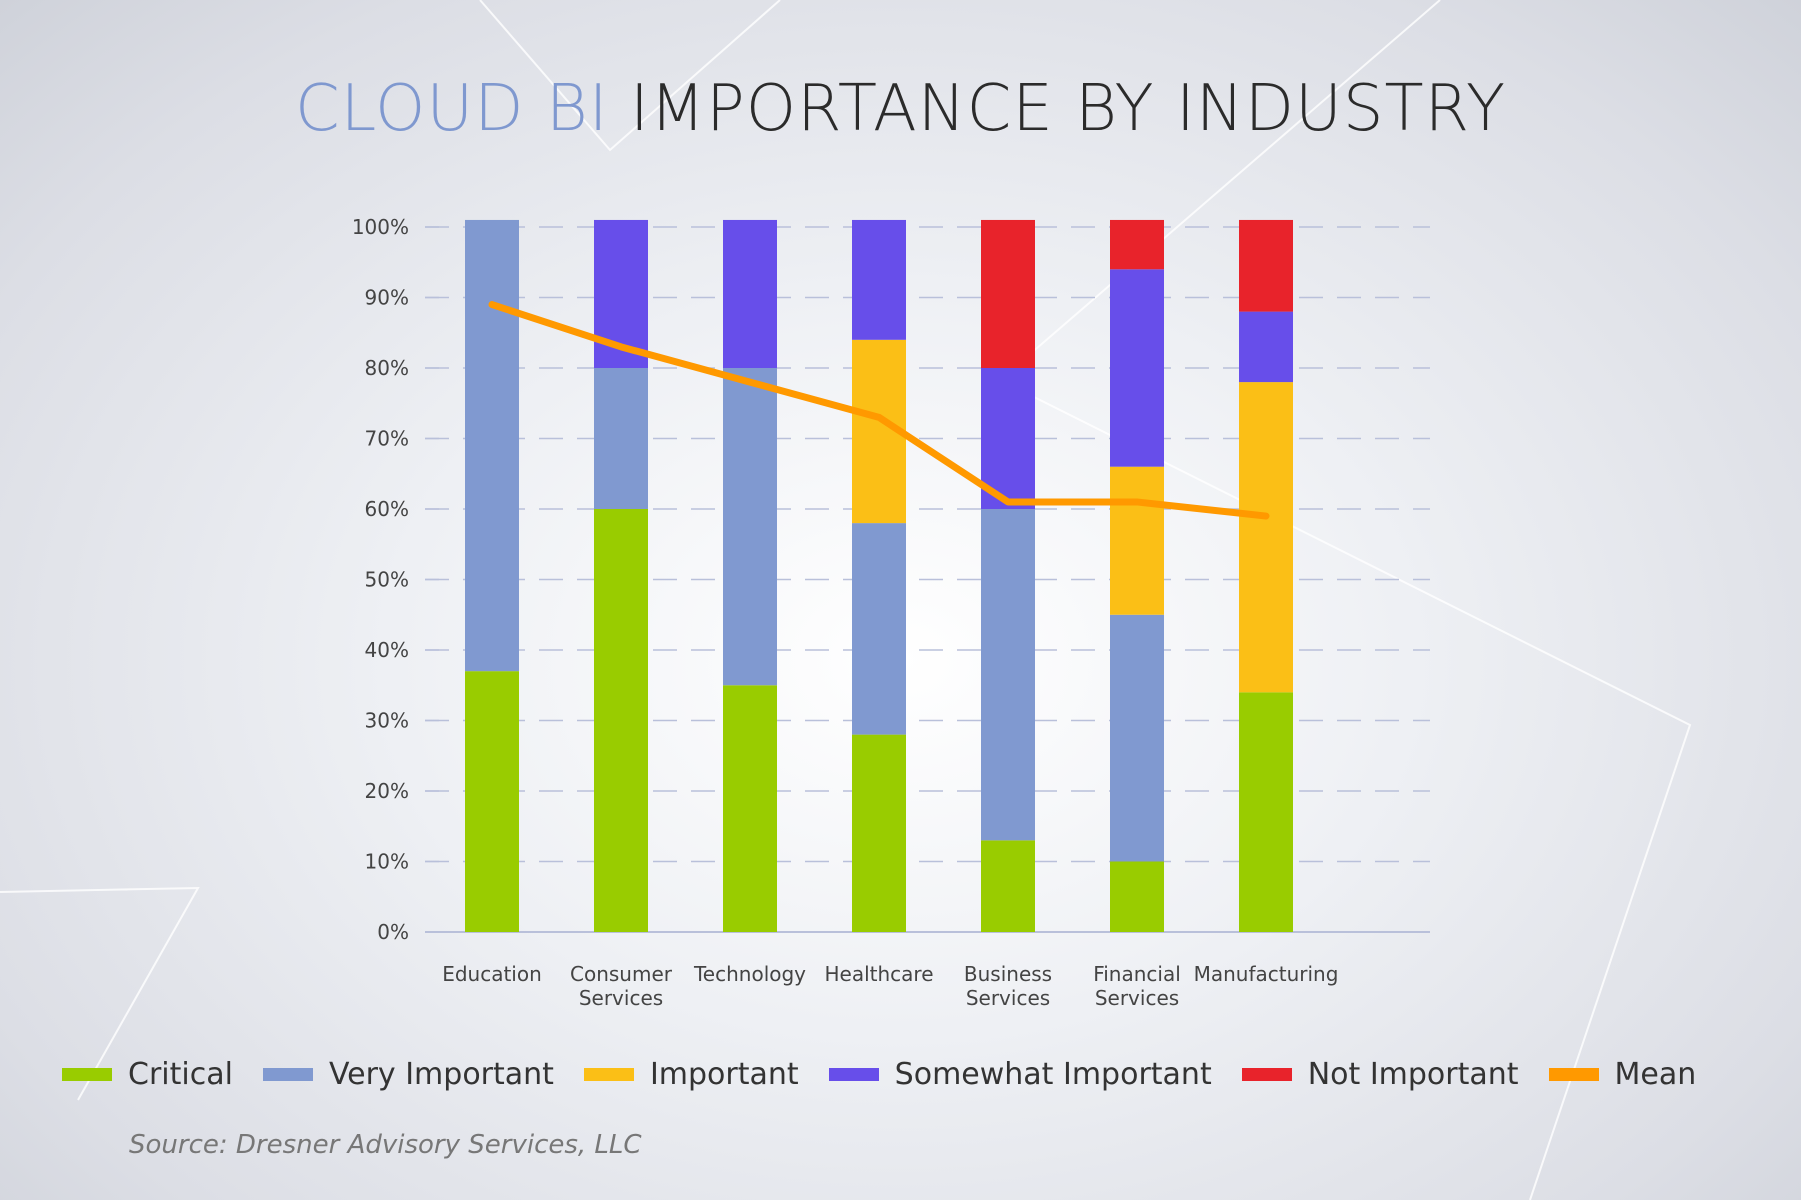  What do you see at coordinates (878, 974) in the screenshot?
I see `x-tick-label: Healthcare` at bounding box center [878, 974].